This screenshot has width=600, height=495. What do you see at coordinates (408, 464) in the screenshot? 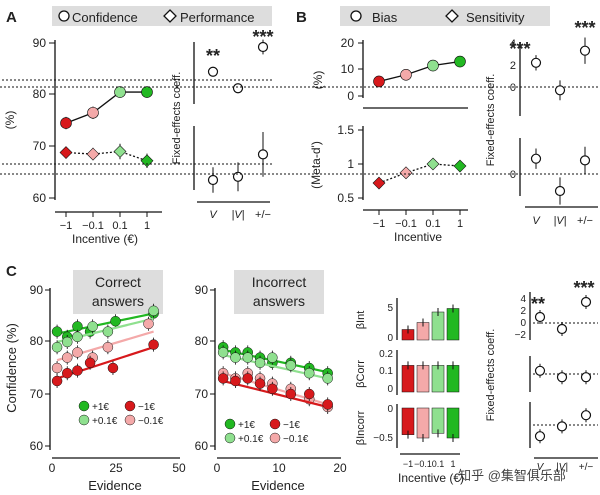
I see `beta-xtick-1: −1` at bounding box center [408, 464].